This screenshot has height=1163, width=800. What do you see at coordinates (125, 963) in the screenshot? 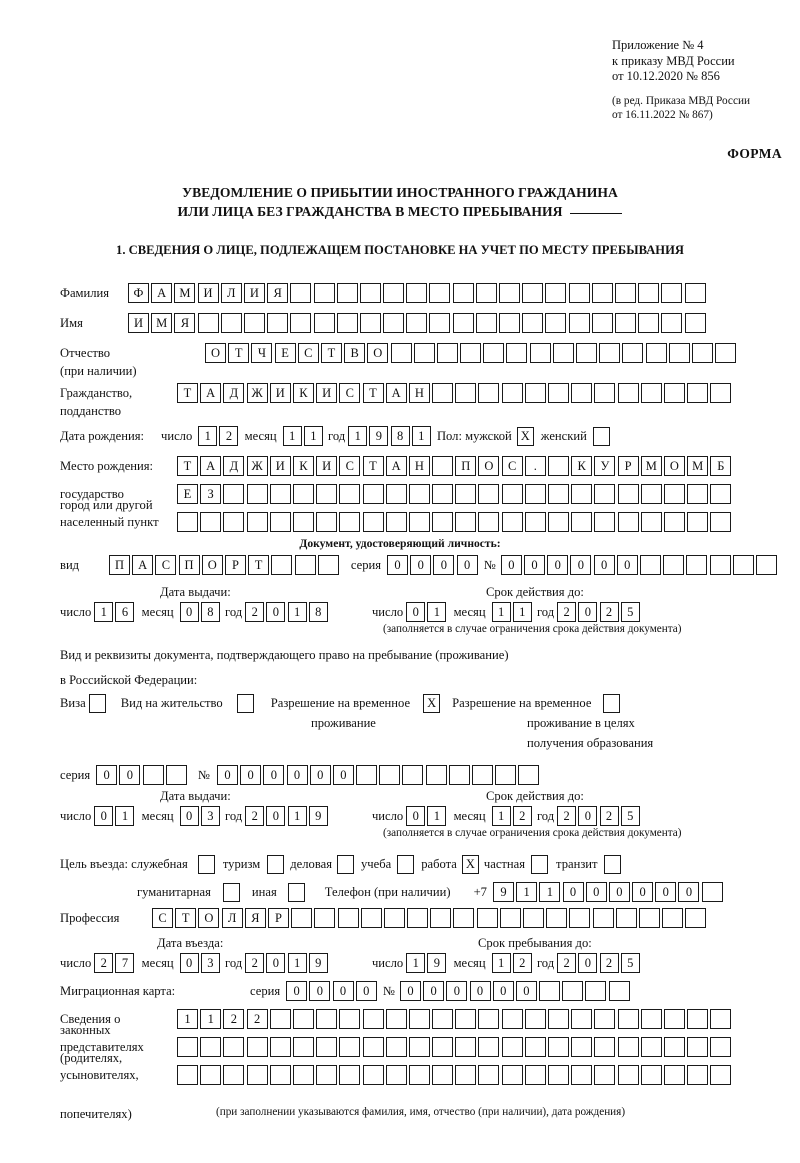
I see `char-cell: 7` at bounding box center [125, 963].